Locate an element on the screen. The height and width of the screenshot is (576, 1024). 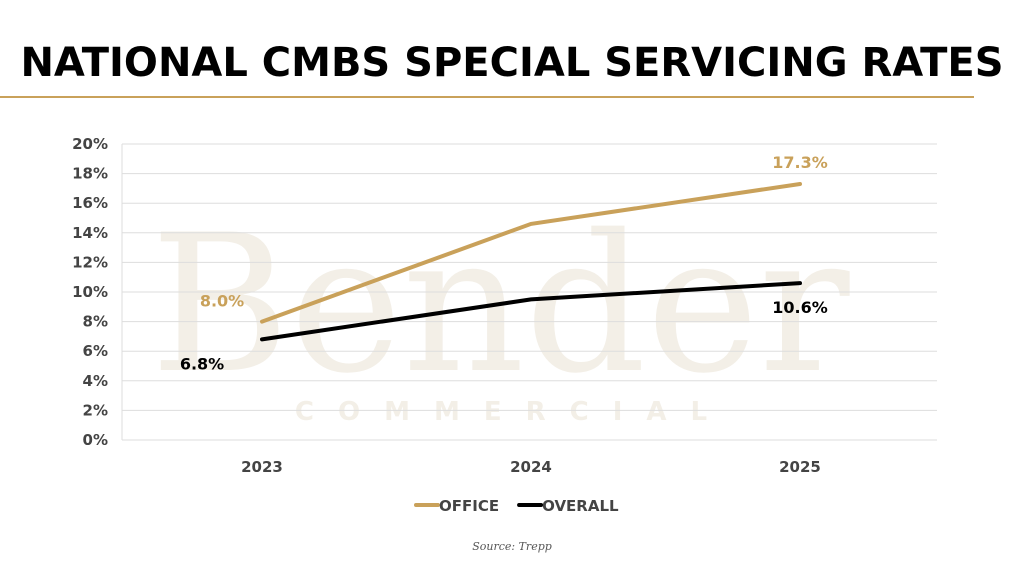
y-tick-label: 16% is located at coordinates (90, 203).